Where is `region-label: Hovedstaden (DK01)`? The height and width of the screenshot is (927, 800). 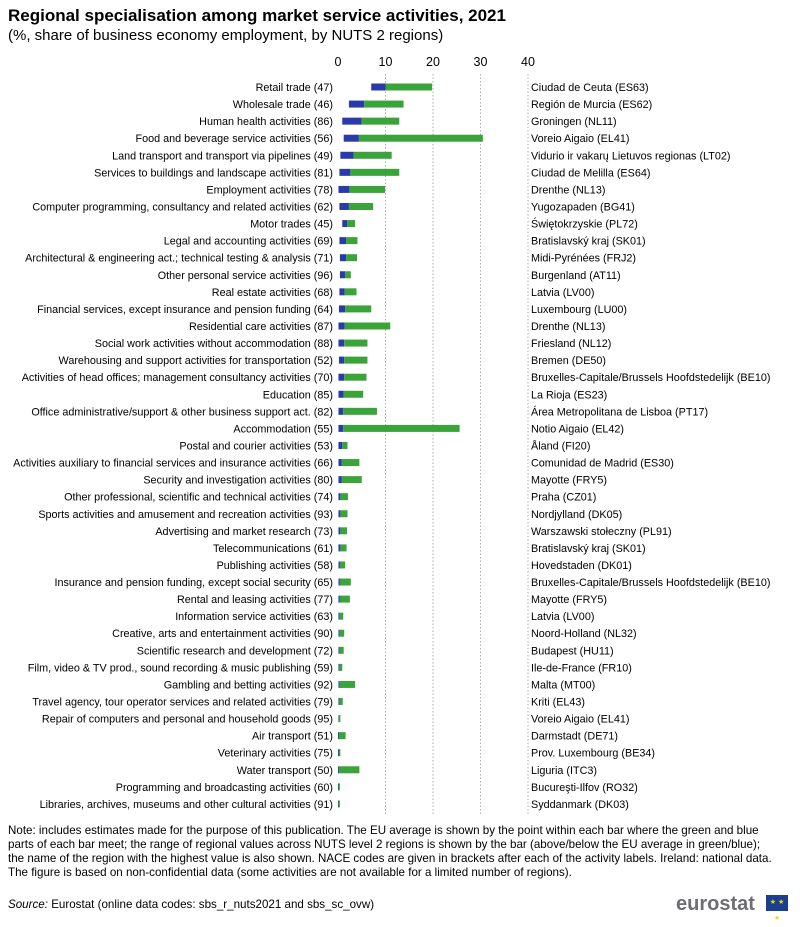
region-label: Hovedstaden (DK01) is located at coordinates (581, 566).